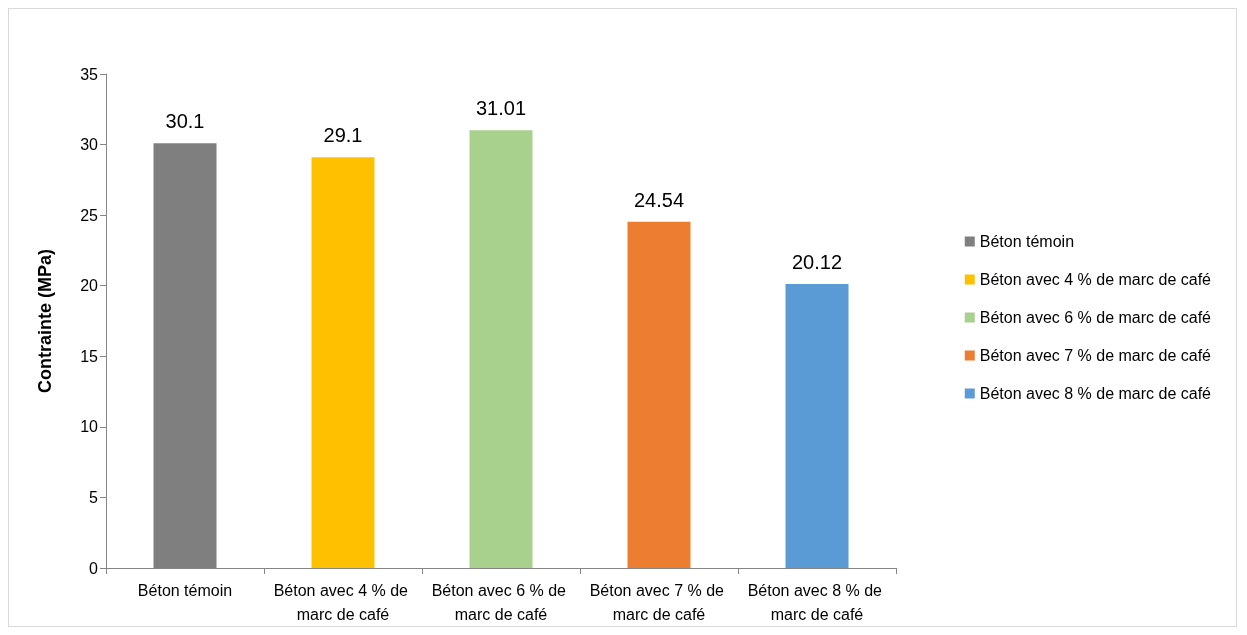 This screenshot has height=635, width=1247. Describe the element at coordinates (185, 590) in the screenshot. I see `x-tick-label: Béton témoin` at that location.